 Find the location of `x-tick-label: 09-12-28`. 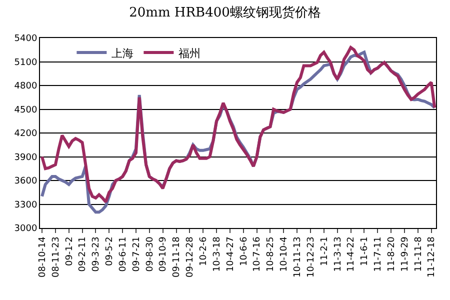

x-tick-label: 09-12-28 is located at coordinates (191, 257).